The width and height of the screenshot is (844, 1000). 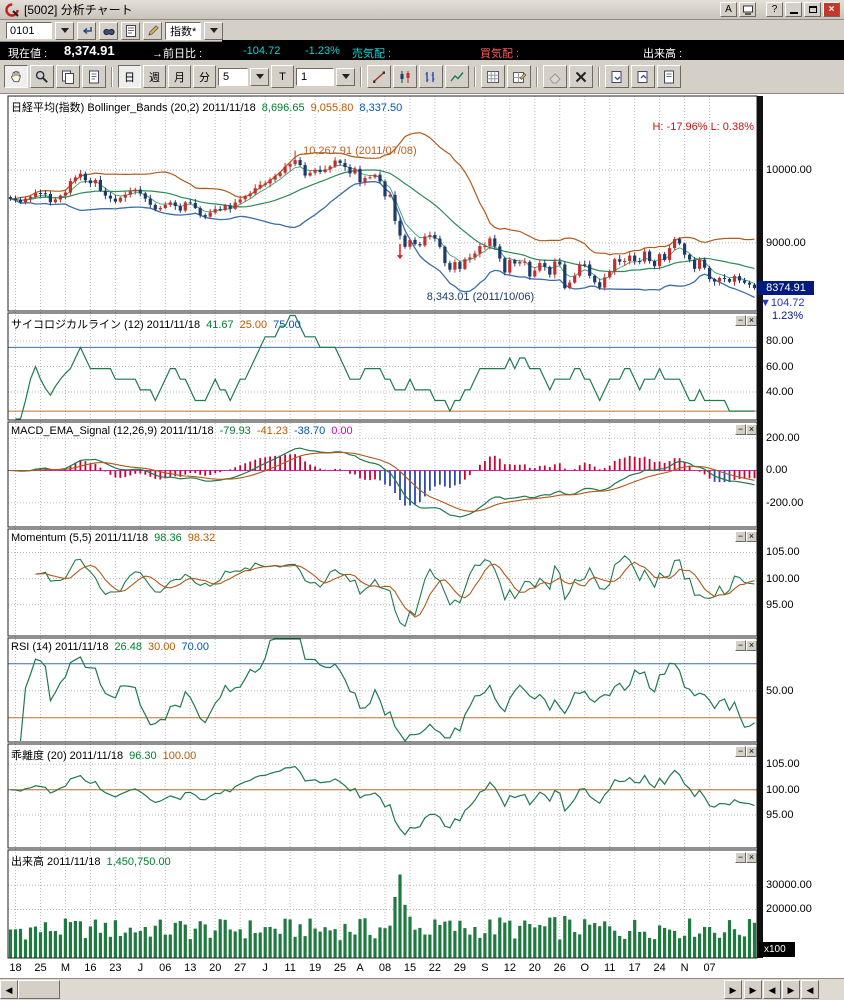 I want to click on interval-select: 1, so click(x=315, y=76).